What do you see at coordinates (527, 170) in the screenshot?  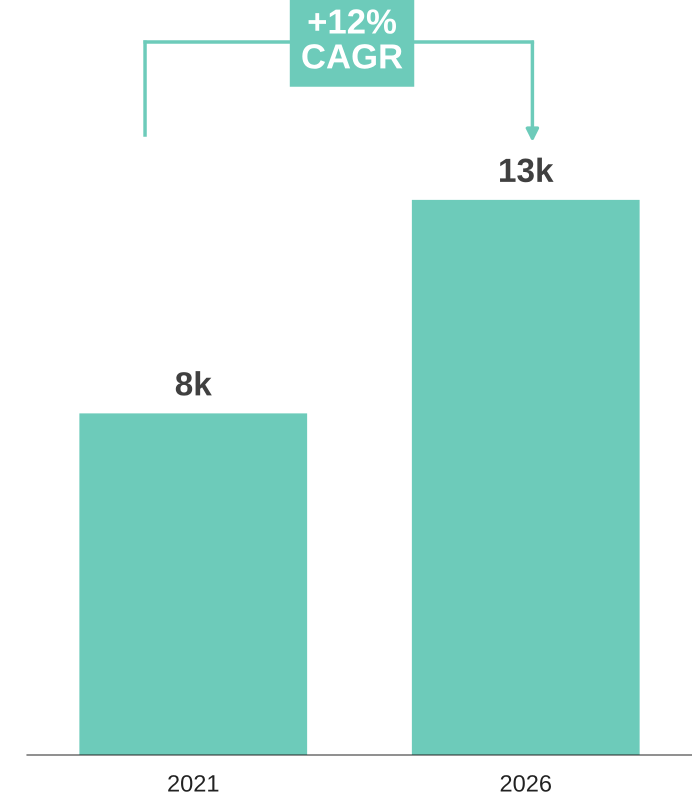 I see `data-label: 13k` at bounding box center [527, 170].